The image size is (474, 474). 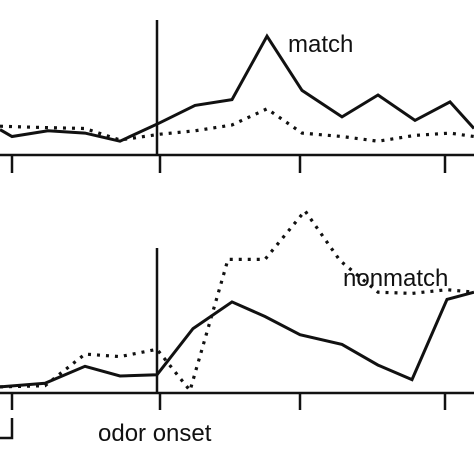 I want to click on series-label: match, so click(x=320, y=44).